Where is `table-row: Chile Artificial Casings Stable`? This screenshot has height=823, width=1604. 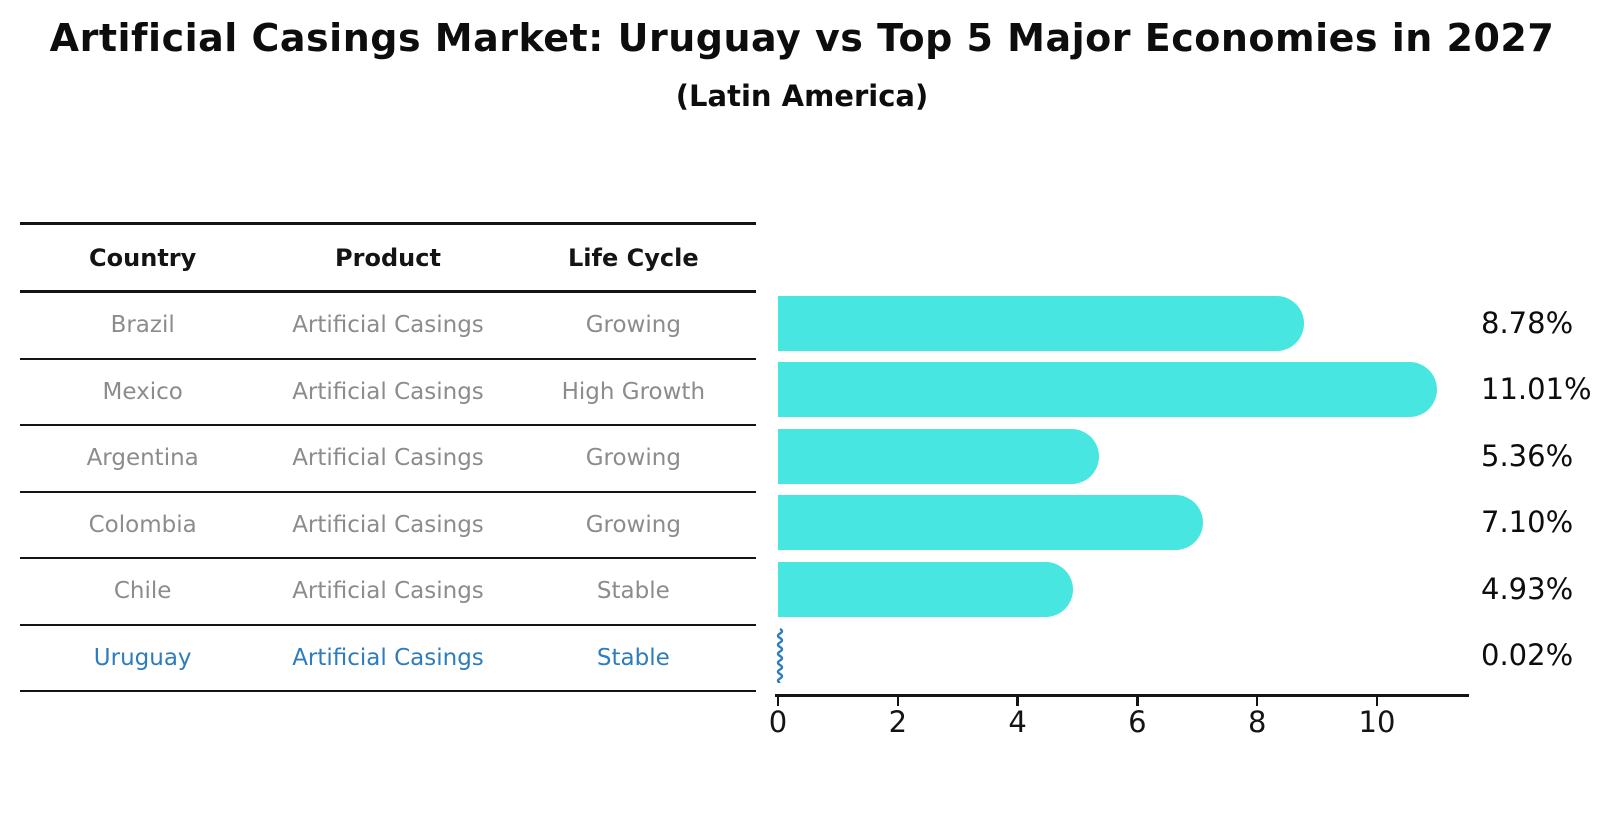 table-row: Chile Artificial Casings Stable is located at coordinates (388, 592).